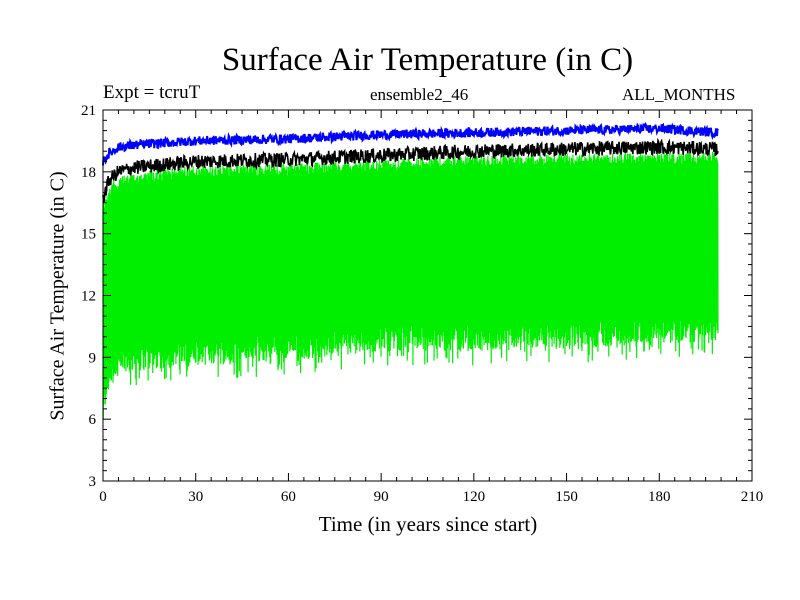 Image resolution: width=800 pixels, height=600 pixels. I want to click on x-axis-label: Time (in years since start), so click(428, 524).